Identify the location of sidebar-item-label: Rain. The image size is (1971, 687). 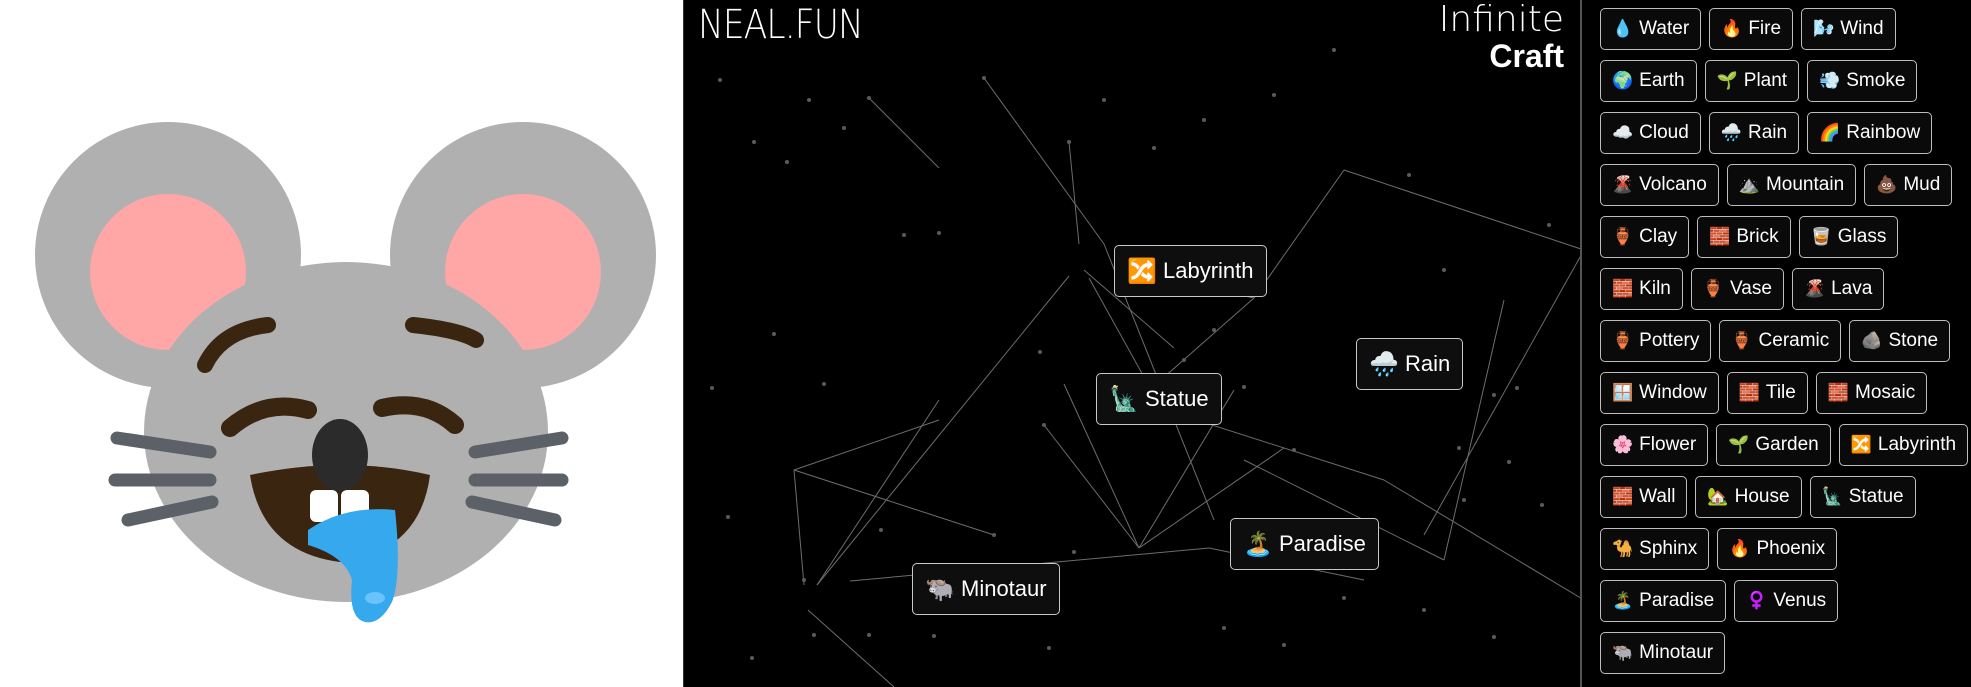
(1768, 132).